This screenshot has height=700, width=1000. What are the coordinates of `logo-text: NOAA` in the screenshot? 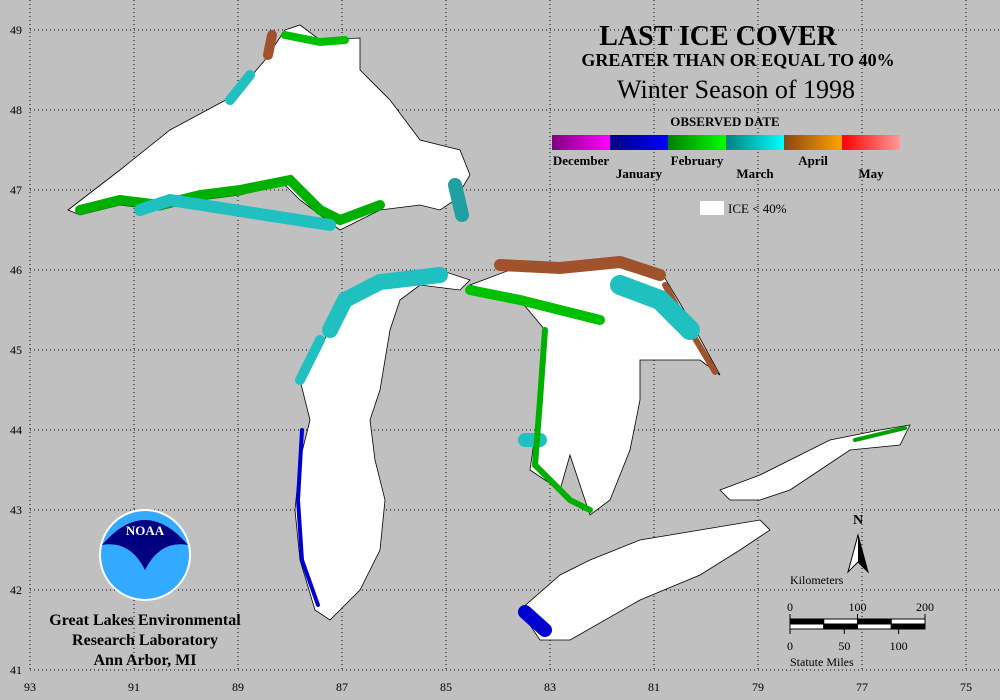 It's located at (145, 530).